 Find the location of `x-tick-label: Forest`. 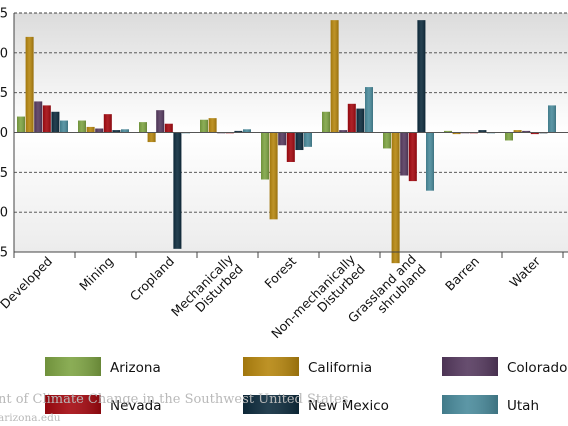

x-tick-label: Forest is located at coordinates (280, 272).